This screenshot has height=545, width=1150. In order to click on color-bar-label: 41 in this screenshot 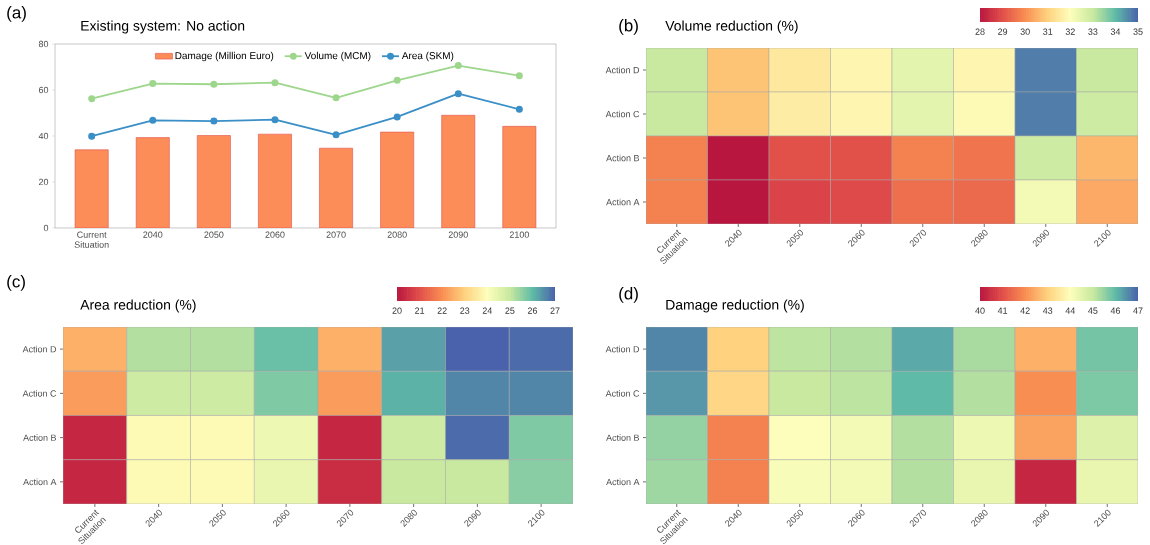, I will do `click(1002, 310)`.